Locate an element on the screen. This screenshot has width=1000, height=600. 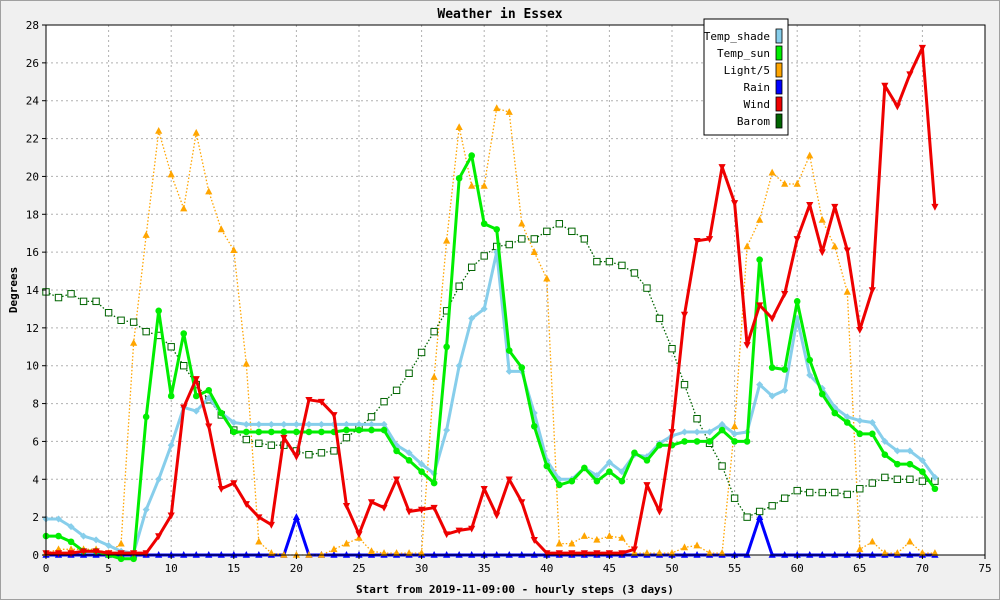
y-tick-label: 10 is located at coordinates (32, 366).